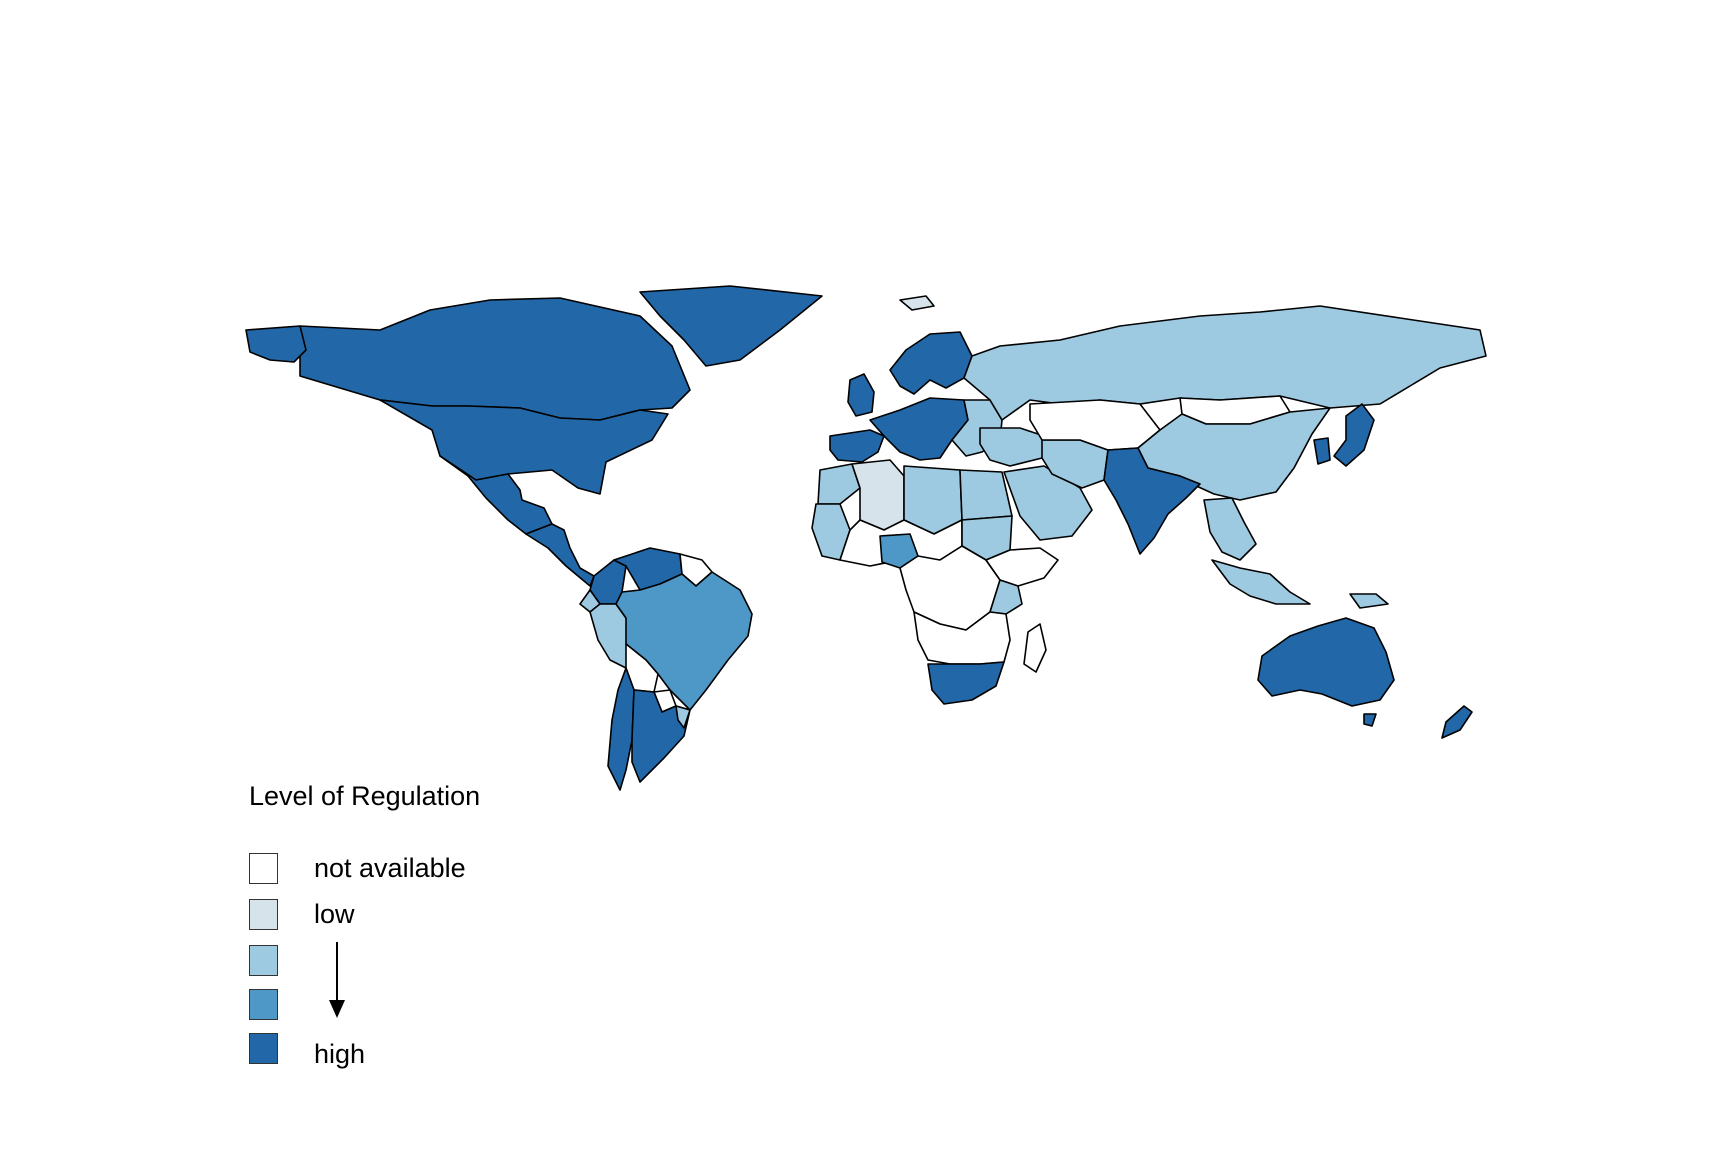  What do you see at coordinates (340, 1054) in the screenshot?
I see `legend-label-high: high` at bounding box center [340, 1054].